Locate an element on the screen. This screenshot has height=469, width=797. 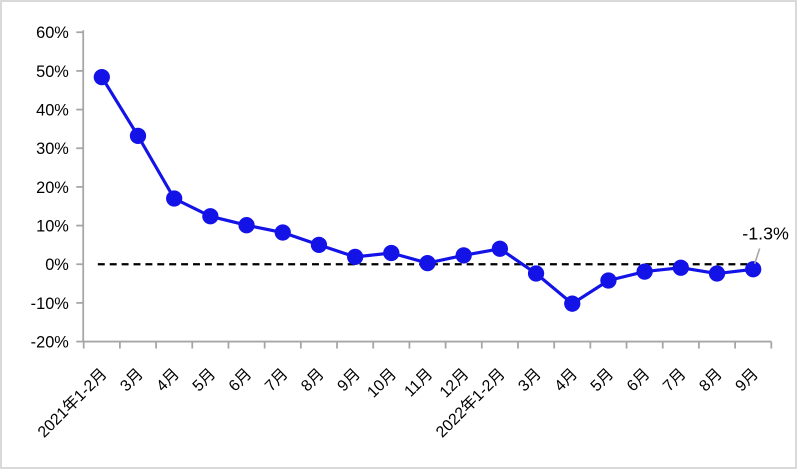
y-axis-label: 40% is located at coordinates (52, 111).